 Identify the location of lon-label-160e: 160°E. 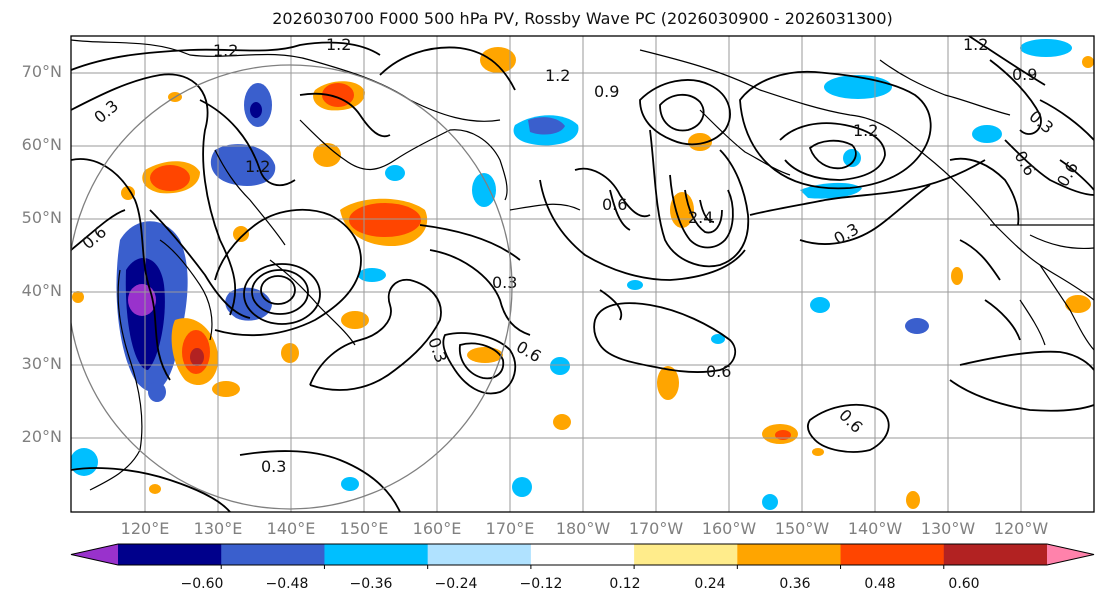
(437, 528).